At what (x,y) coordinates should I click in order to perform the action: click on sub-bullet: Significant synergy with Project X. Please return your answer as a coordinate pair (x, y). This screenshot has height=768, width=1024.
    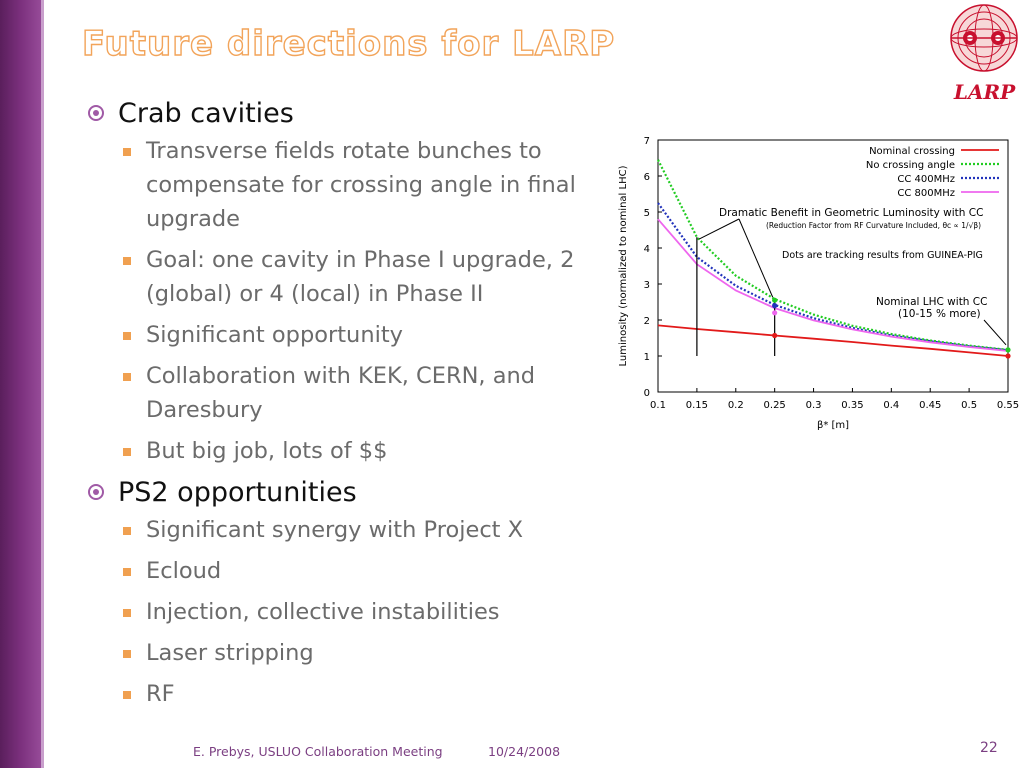
    Looking at the image, I should click on (348, 530).